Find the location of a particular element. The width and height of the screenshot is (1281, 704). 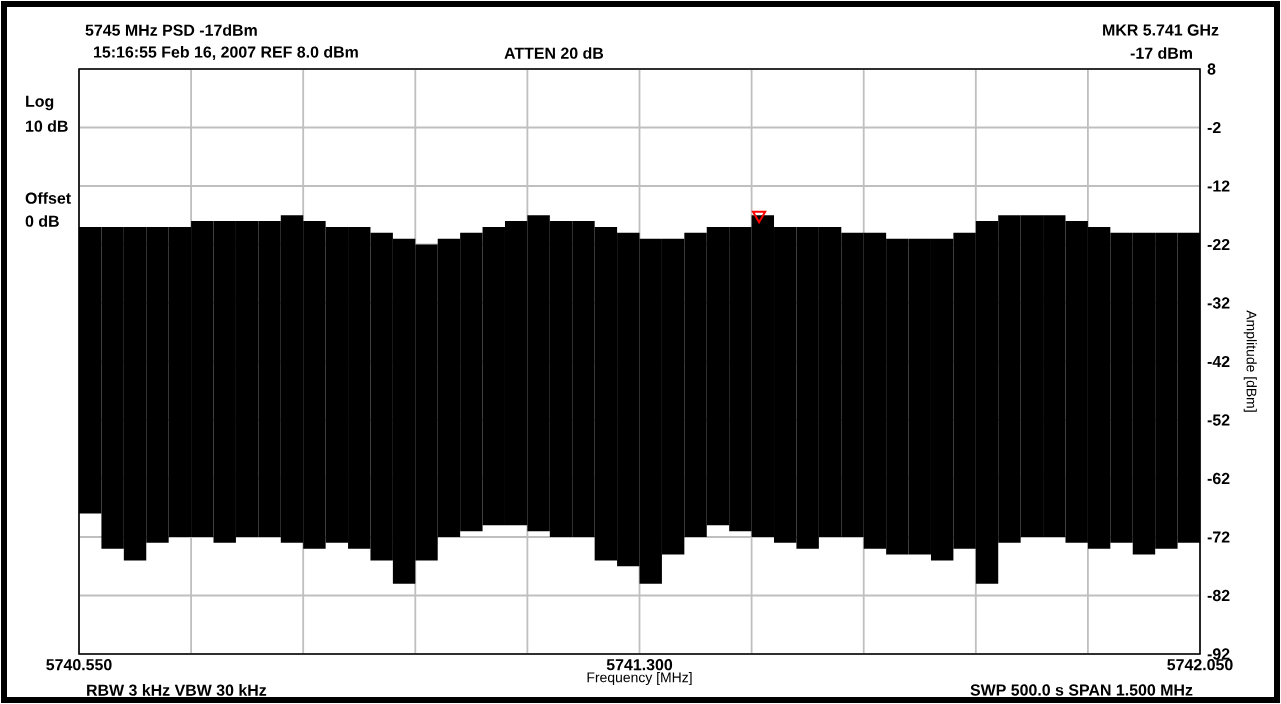

text: 15:16:55 Feb 16, 2007 REF 8.0 dBm is located at coordinates (226, 52).